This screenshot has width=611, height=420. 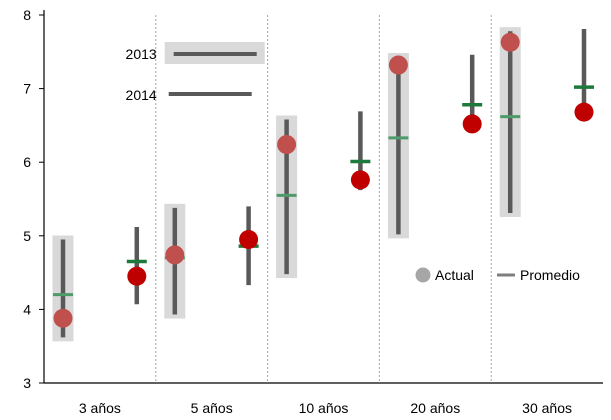 What do you see at coordinates (550, 275) in the screenshot?
I see `legend-average-label: Promedio` at bounding box center [550, 275].